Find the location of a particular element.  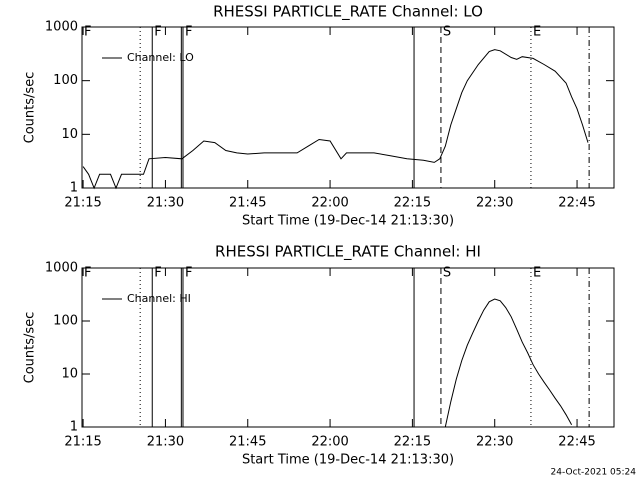

chart-title: RHESSI PARTICLE_RATE Channel: LO is located at coordinates (348, 12).